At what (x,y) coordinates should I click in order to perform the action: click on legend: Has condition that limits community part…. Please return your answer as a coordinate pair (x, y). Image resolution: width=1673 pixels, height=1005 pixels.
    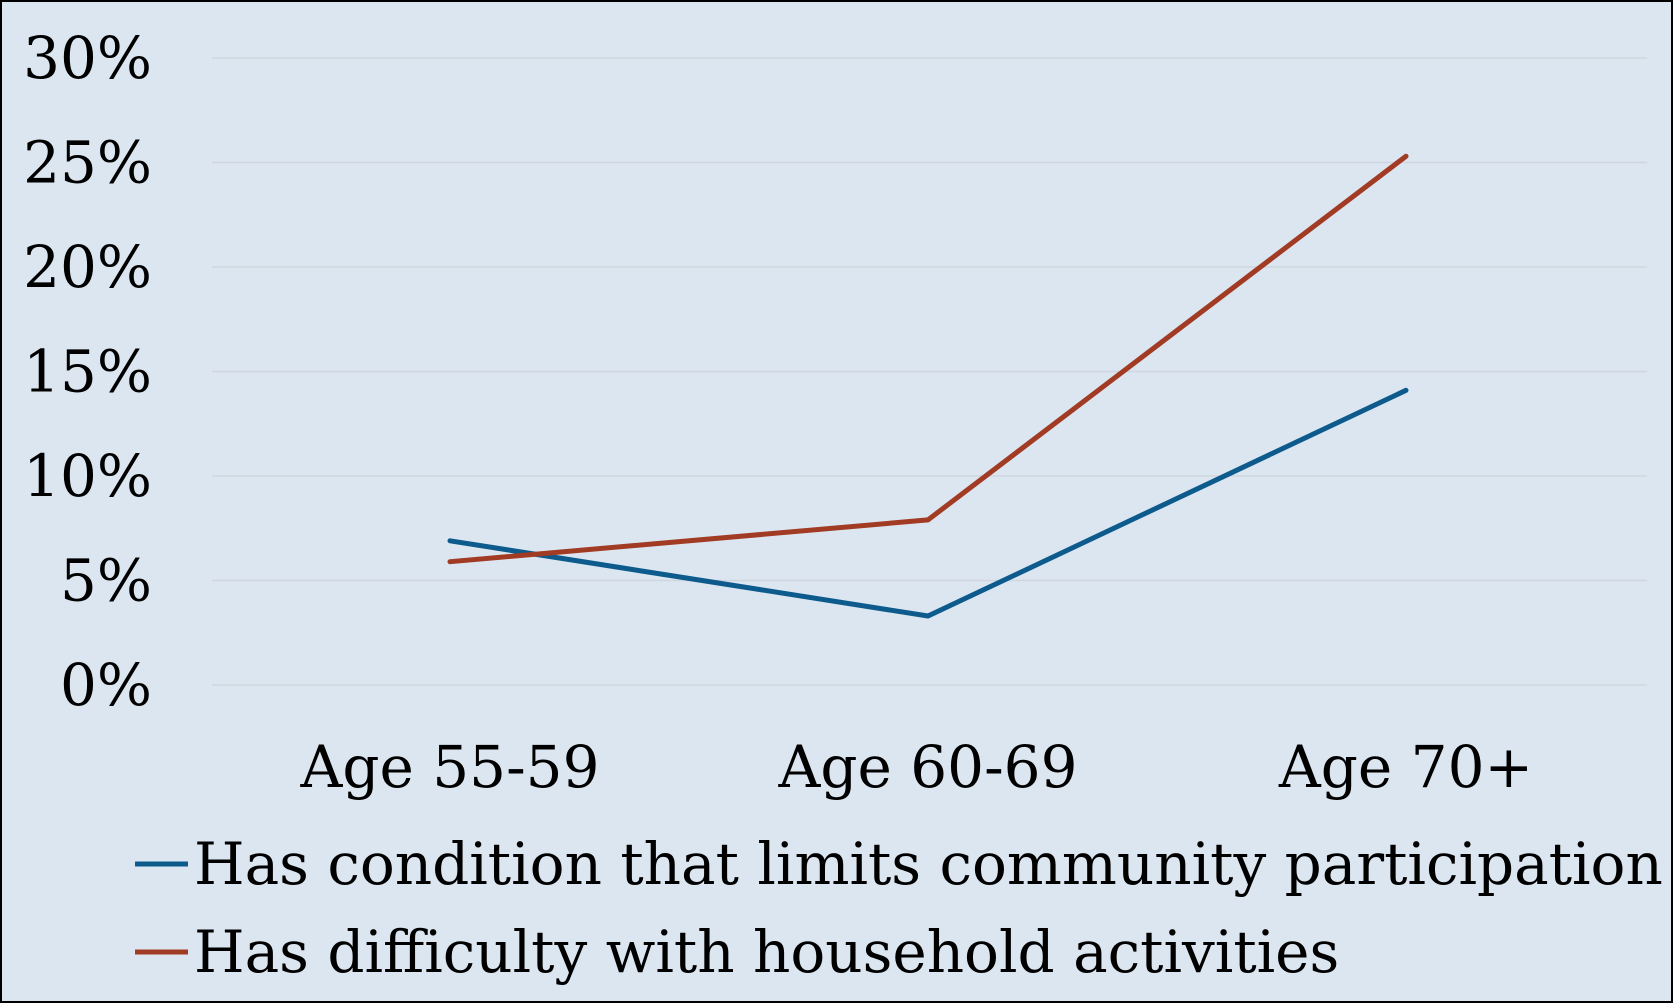
    Looking at the image, I should click on (899, 908).